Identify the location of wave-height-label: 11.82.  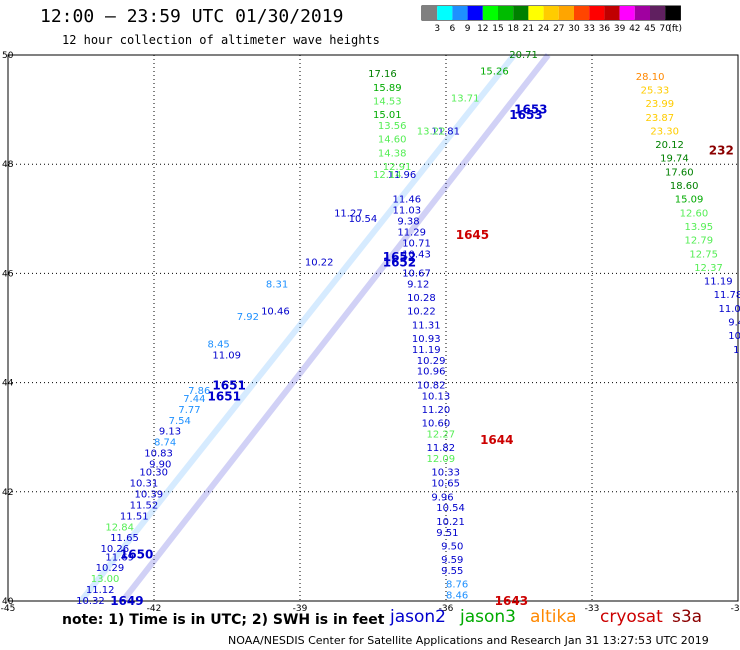
(441, 448).